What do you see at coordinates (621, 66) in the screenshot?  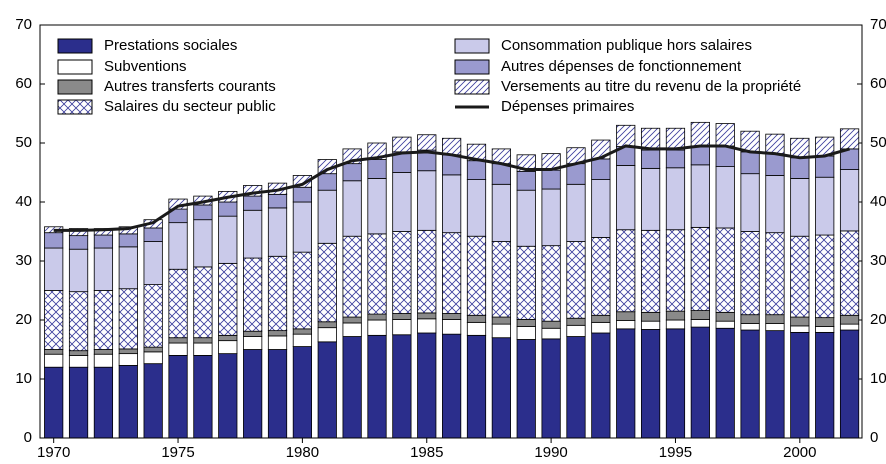 I see `legend-label: Autres dépenses de fonctionnement` at bounding box center [621, 66].